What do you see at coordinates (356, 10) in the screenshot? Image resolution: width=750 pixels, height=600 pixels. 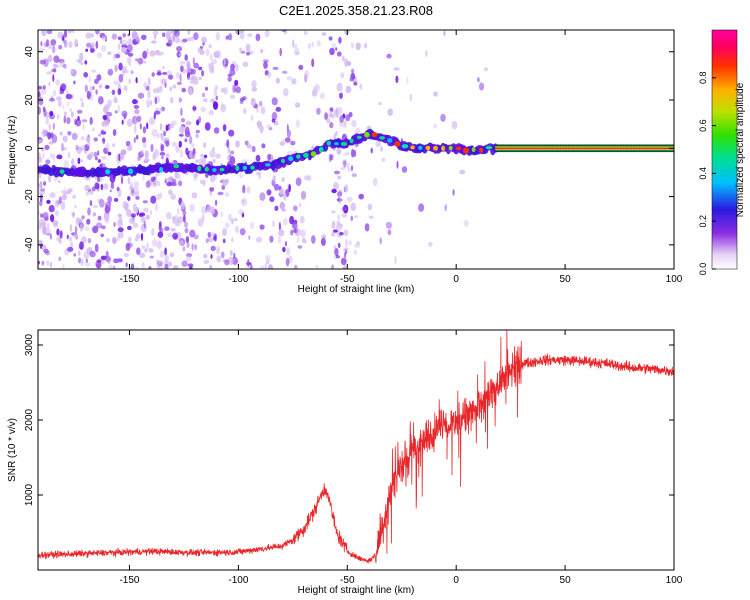 I see `figure-title: C2E1.2025.358.21.23.R08` at bounding box center [356, 10].